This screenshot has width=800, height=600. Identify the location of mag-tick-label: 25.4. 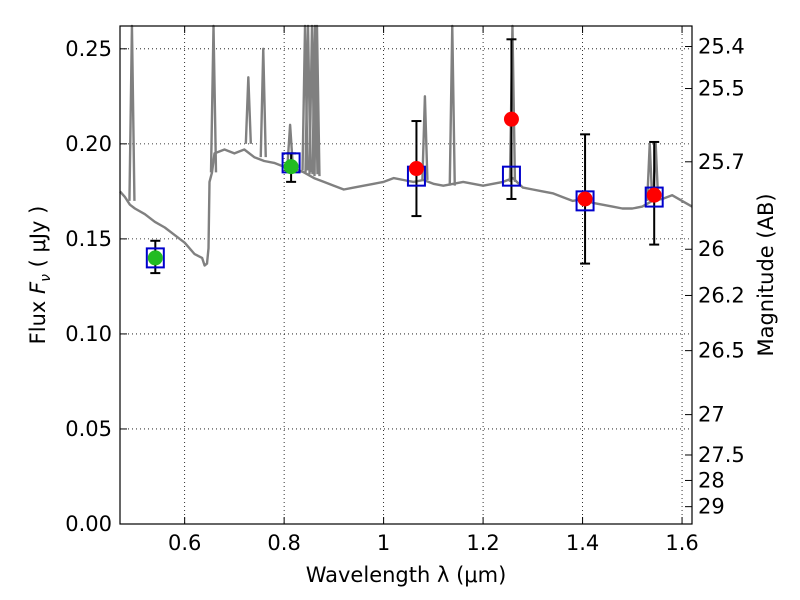
(721, 47).